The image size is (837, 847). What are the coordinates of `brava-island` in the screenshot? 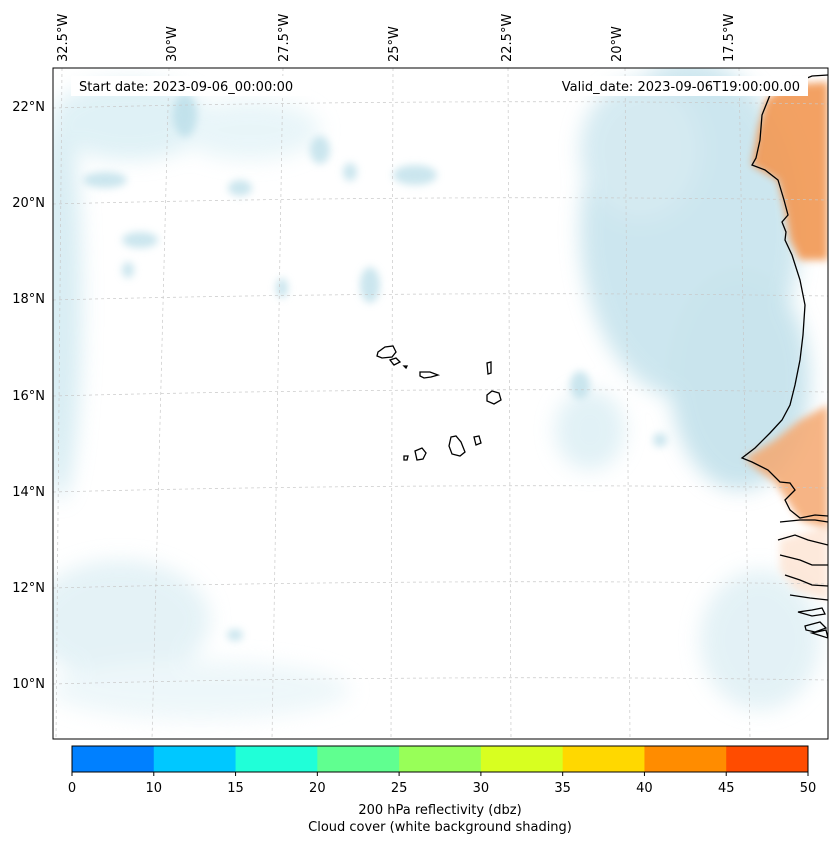 It's located at (406, 458).